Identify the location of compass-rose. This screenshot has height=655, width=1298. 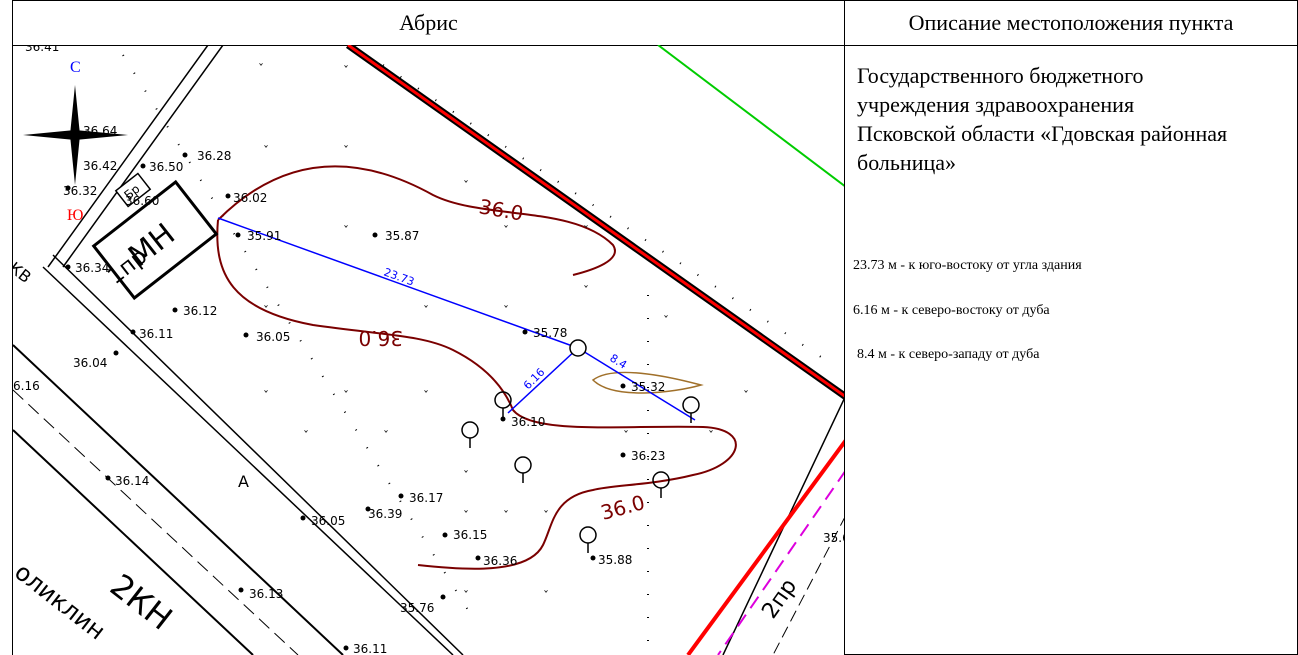
(75, 135).